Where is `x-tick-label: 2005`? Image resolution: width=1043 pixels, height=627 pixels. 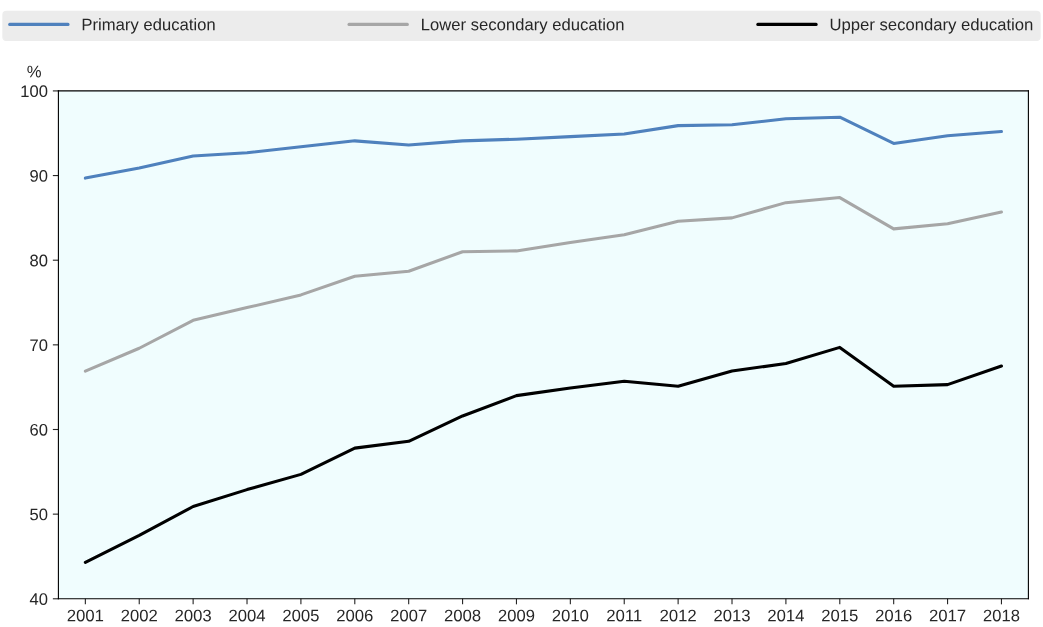 x-tick-label: 2005 is located at coordinates (301, 615).